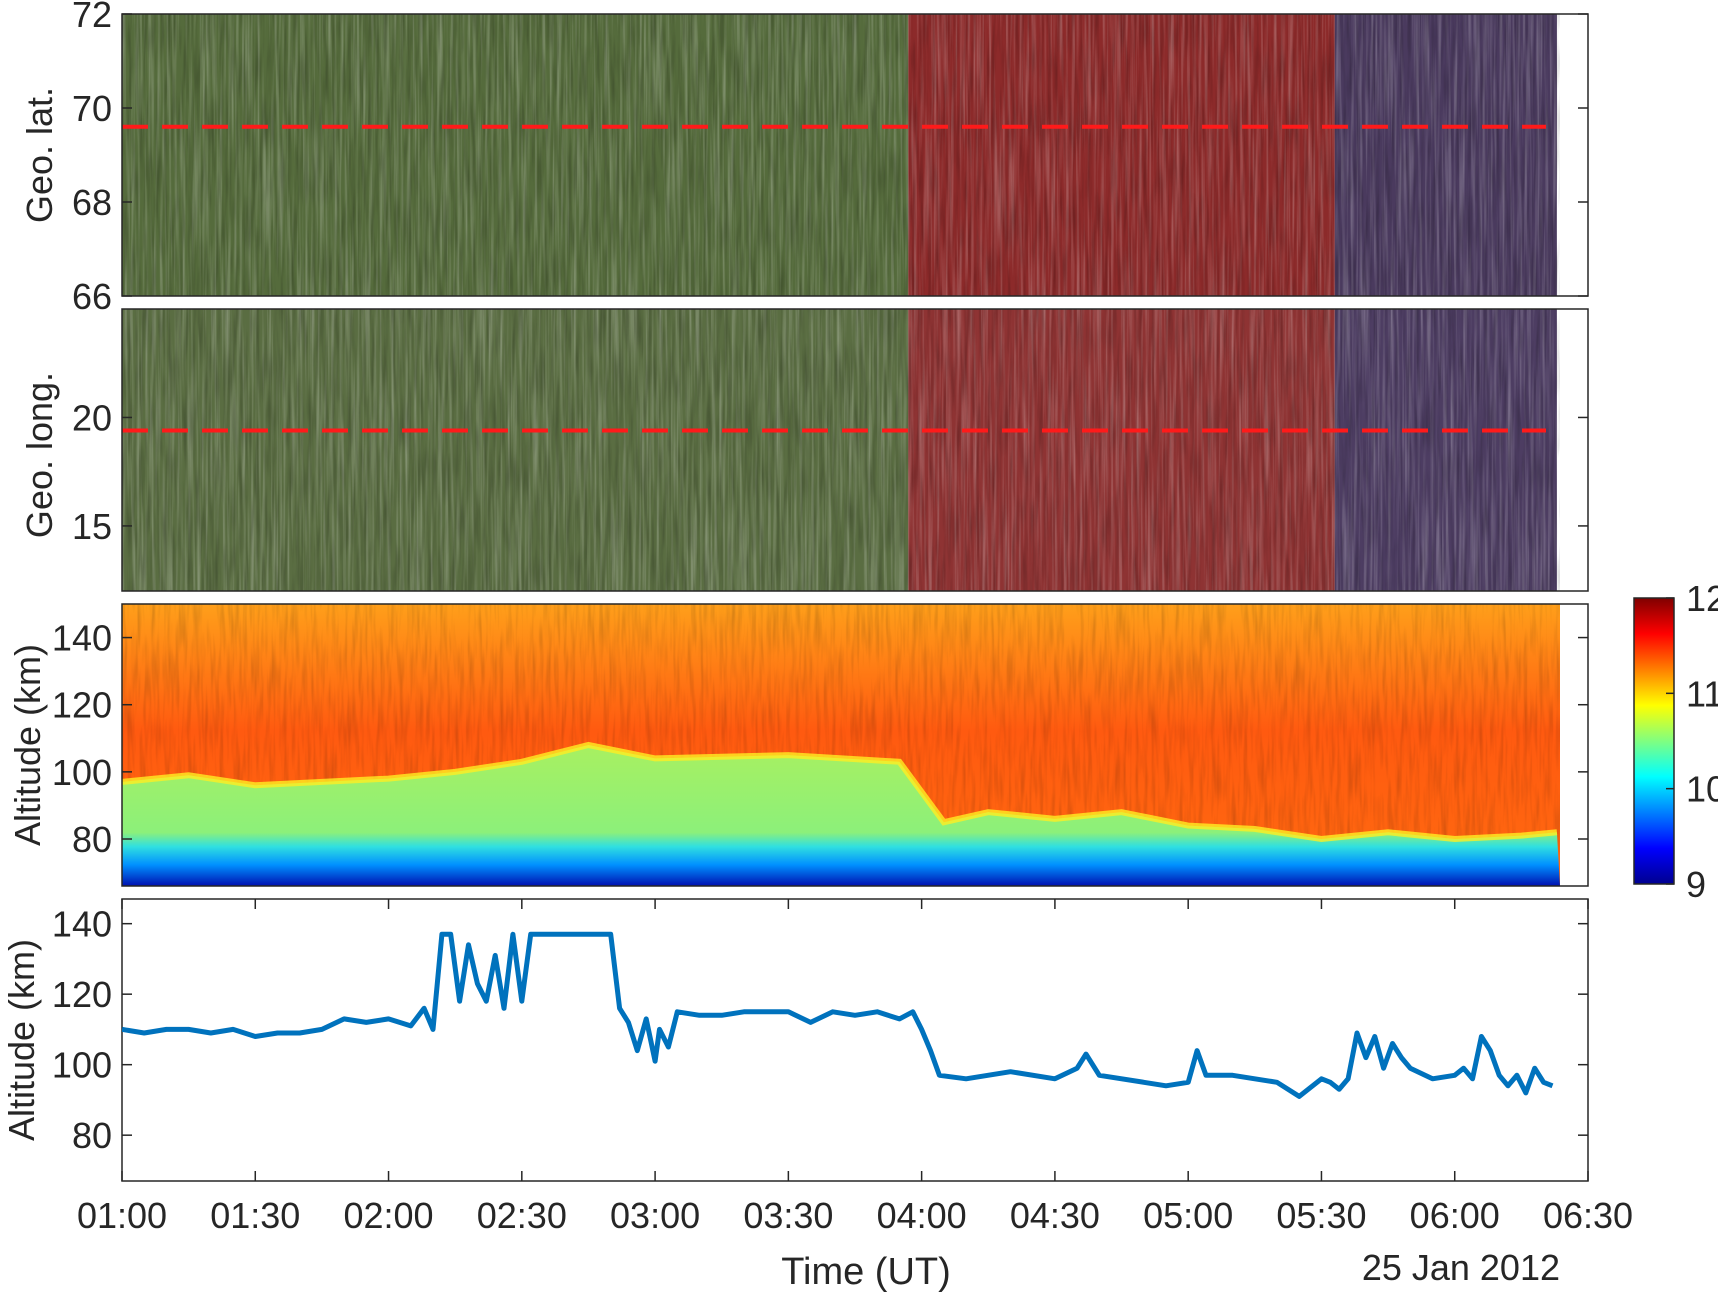 Image resolution: width=1718 pixels, height=1292 pixels. What do you see at coordinates (1455, 1215) in the screenshot?
I see `x-tick-label: 06:00` at bounding box center [1455, 1215].